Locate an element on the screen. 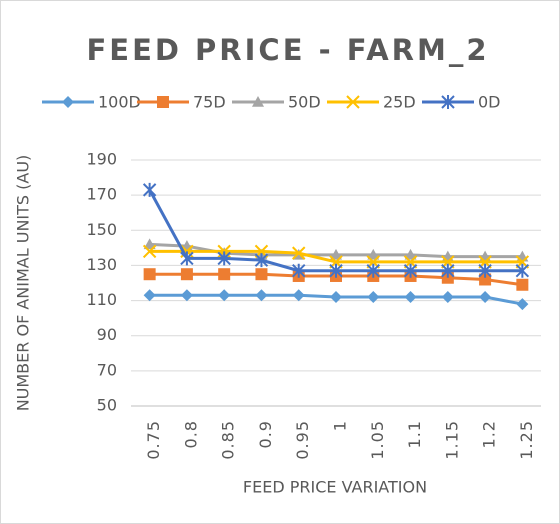 This screenshot has height=524, width=560. legend-label: 0D is located at coordinates (489, 102).